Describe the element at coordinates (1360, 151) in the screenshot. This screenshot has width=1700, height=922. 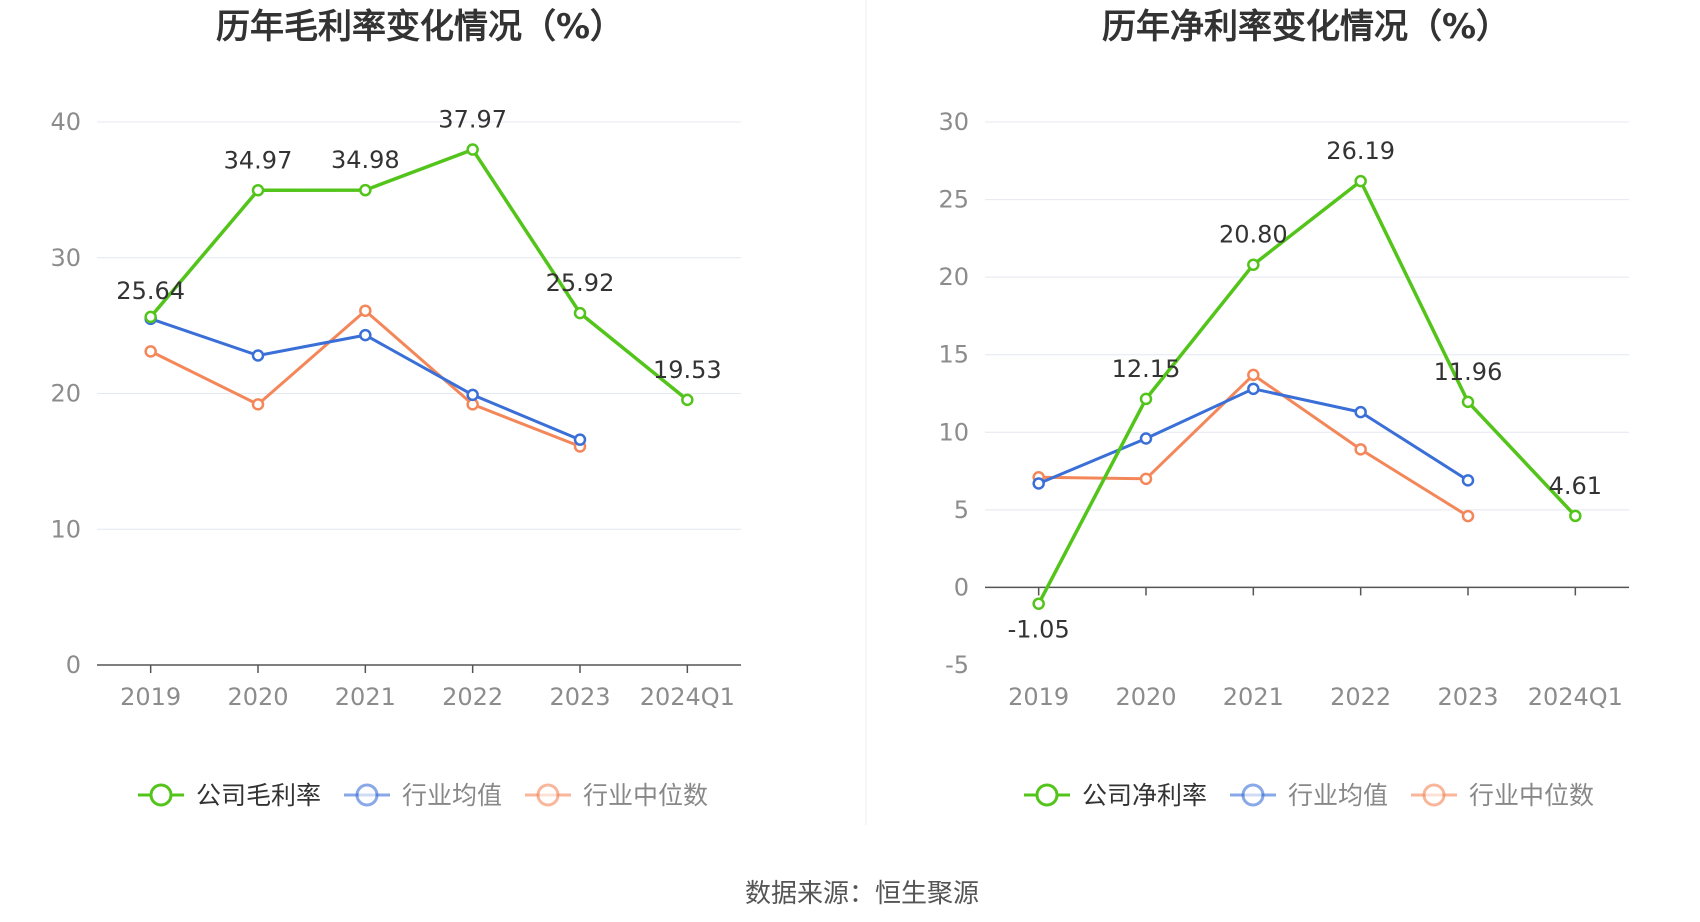
I see `data-label: 26.19` at that location.